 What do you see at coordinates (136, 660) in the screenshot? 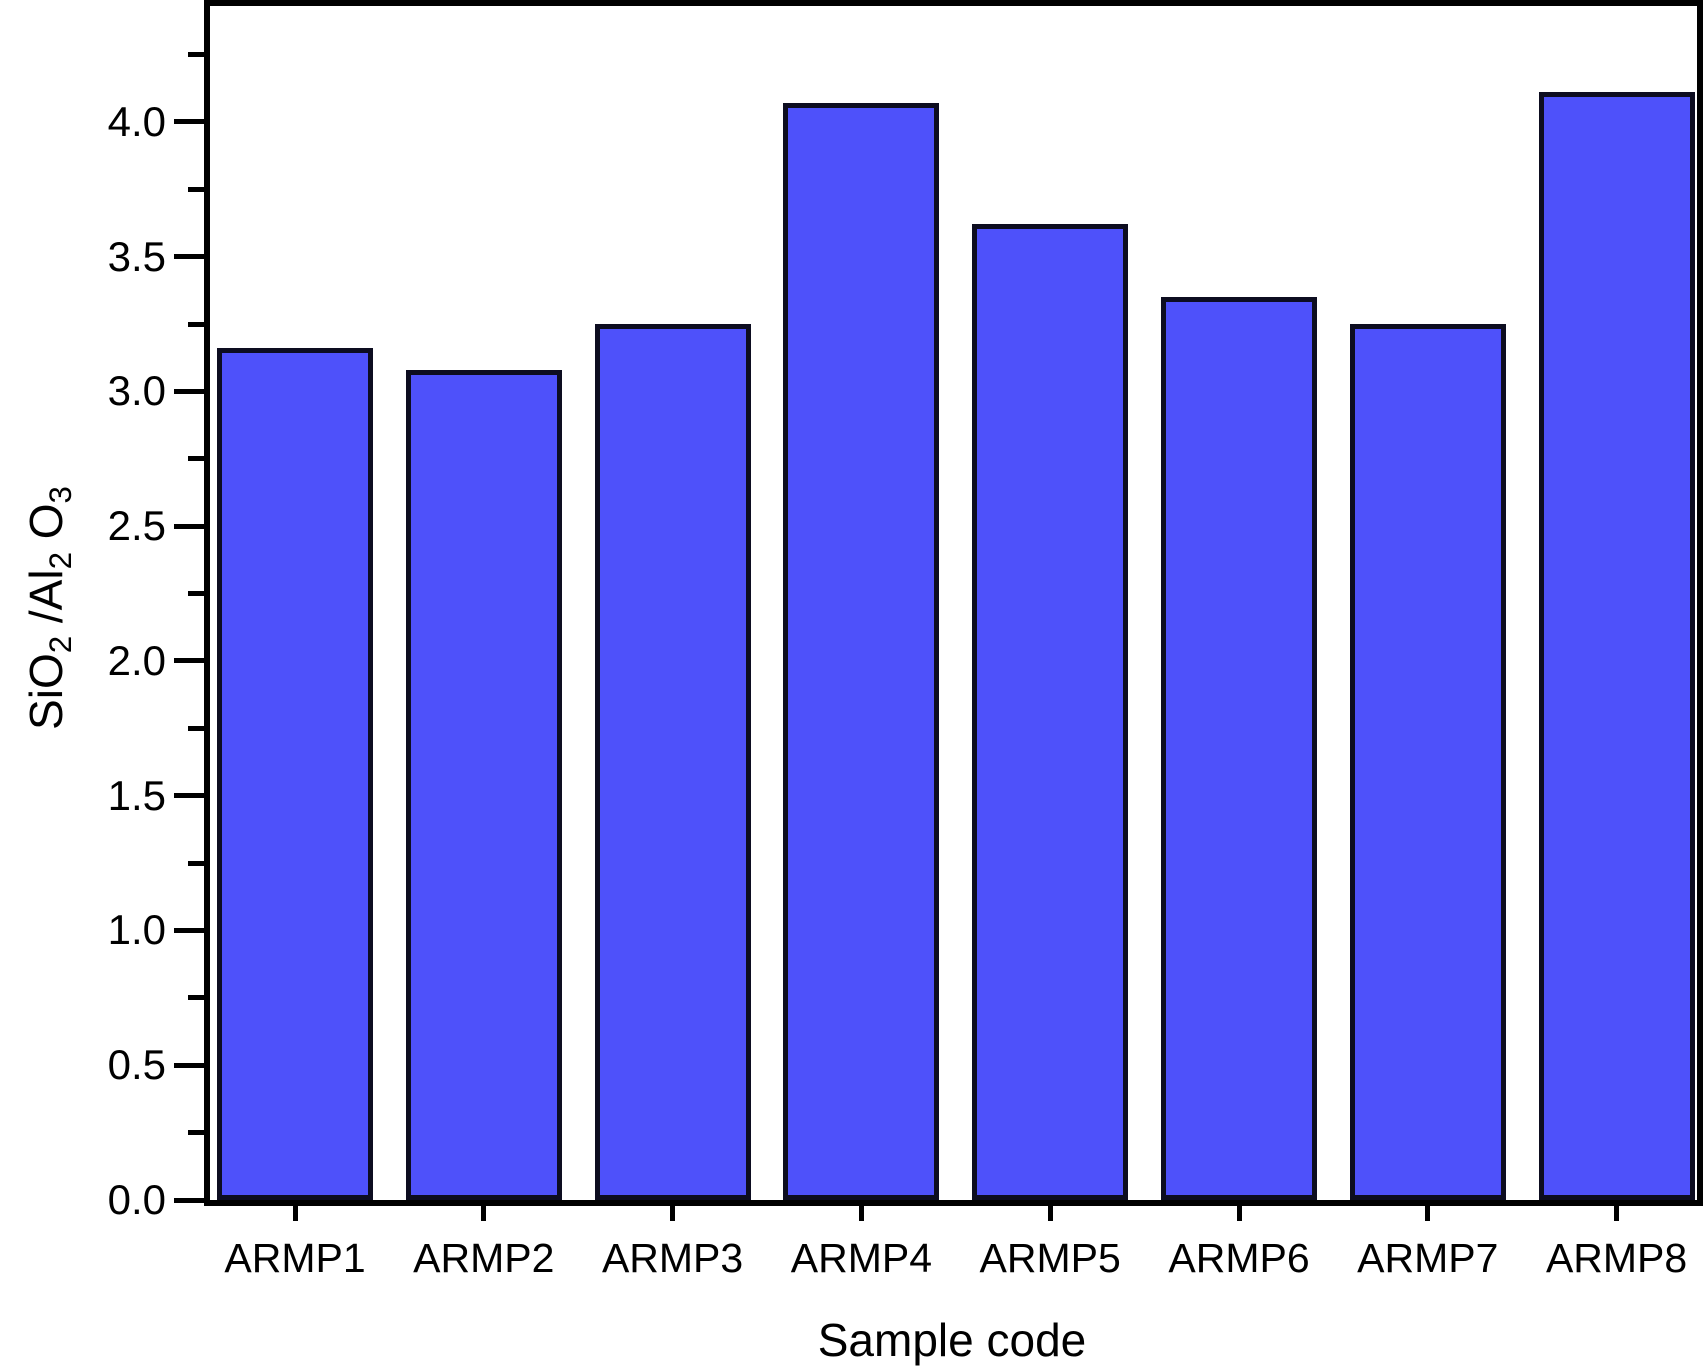
I see `y-tick-label: 2.0` at bounding box center [136, 660].